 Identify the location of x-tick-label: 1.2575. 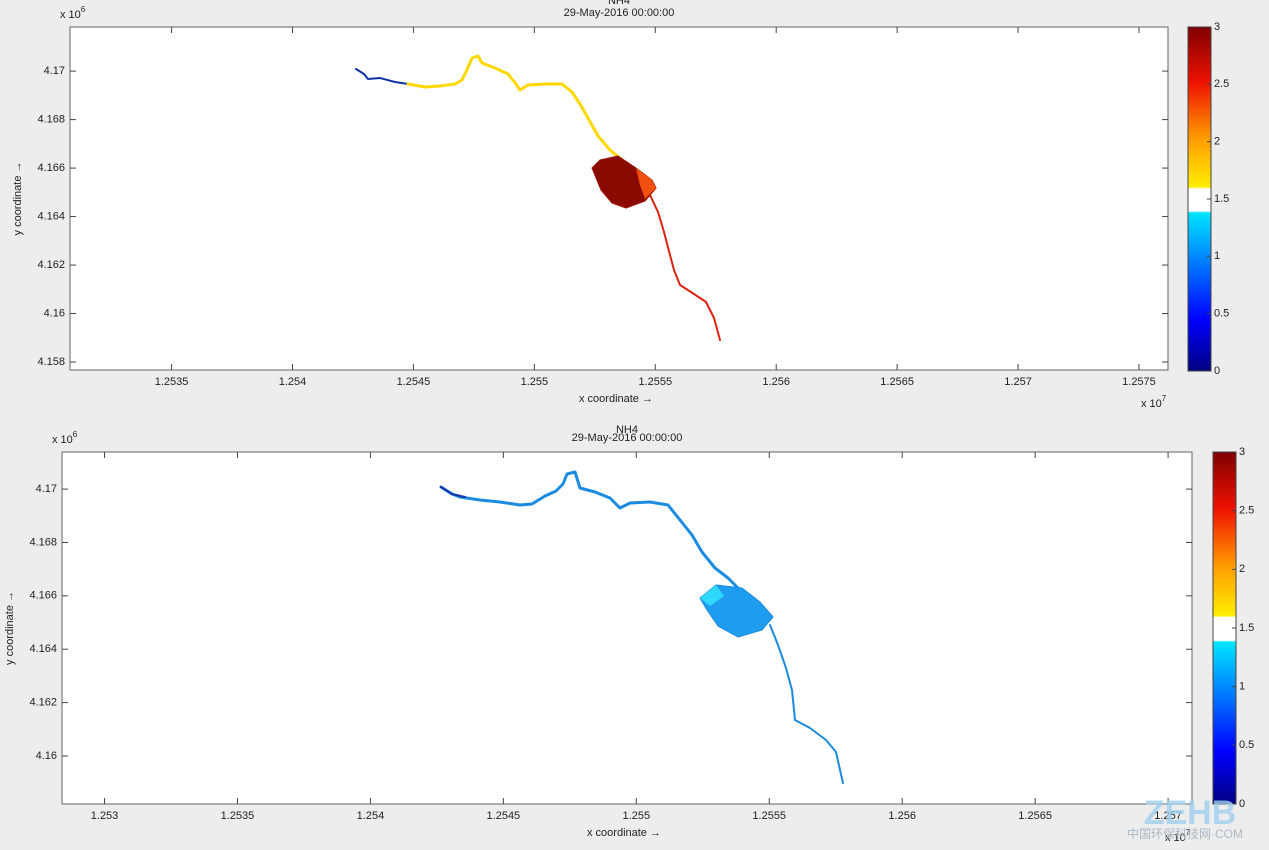
(1139, 382).